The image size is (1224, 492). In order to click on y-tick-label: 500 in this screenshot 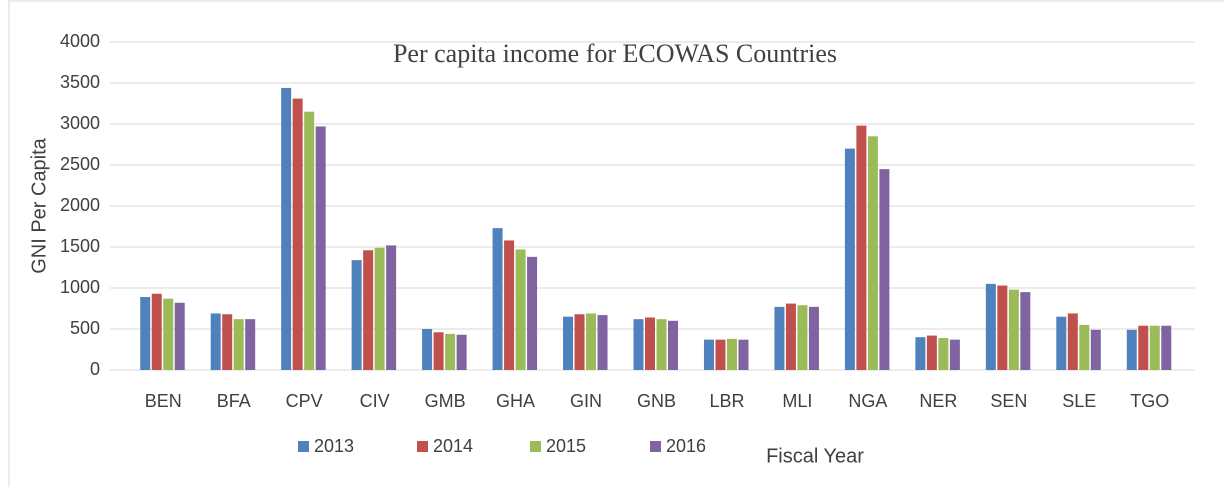, I will do `click(85, 328)`.